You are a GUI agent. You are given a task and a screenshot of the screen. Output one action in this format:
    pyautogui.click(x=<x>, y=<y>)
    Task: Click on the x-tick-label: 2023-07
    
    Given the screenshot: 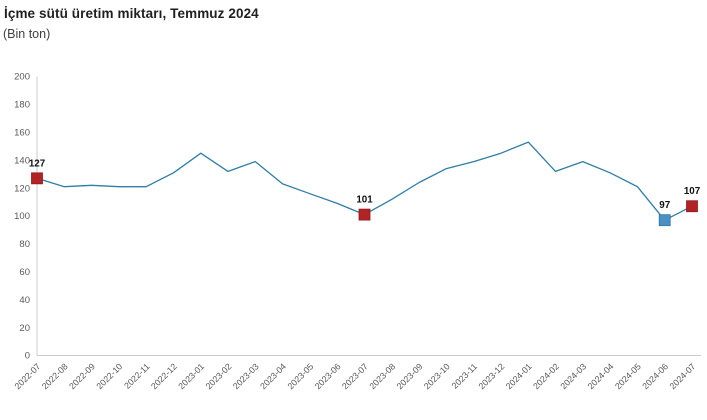 What is the action you would take?
    pyautogui.click(x=355, y=376)
    